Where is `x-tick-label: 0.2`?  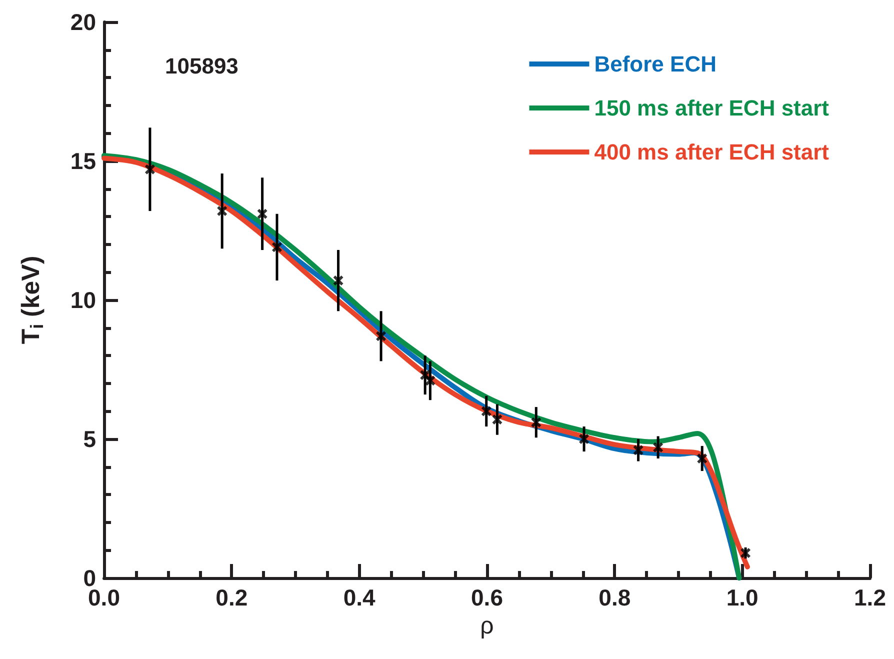 x-tick-label: 0.2 is located at coordinates (232, 597).